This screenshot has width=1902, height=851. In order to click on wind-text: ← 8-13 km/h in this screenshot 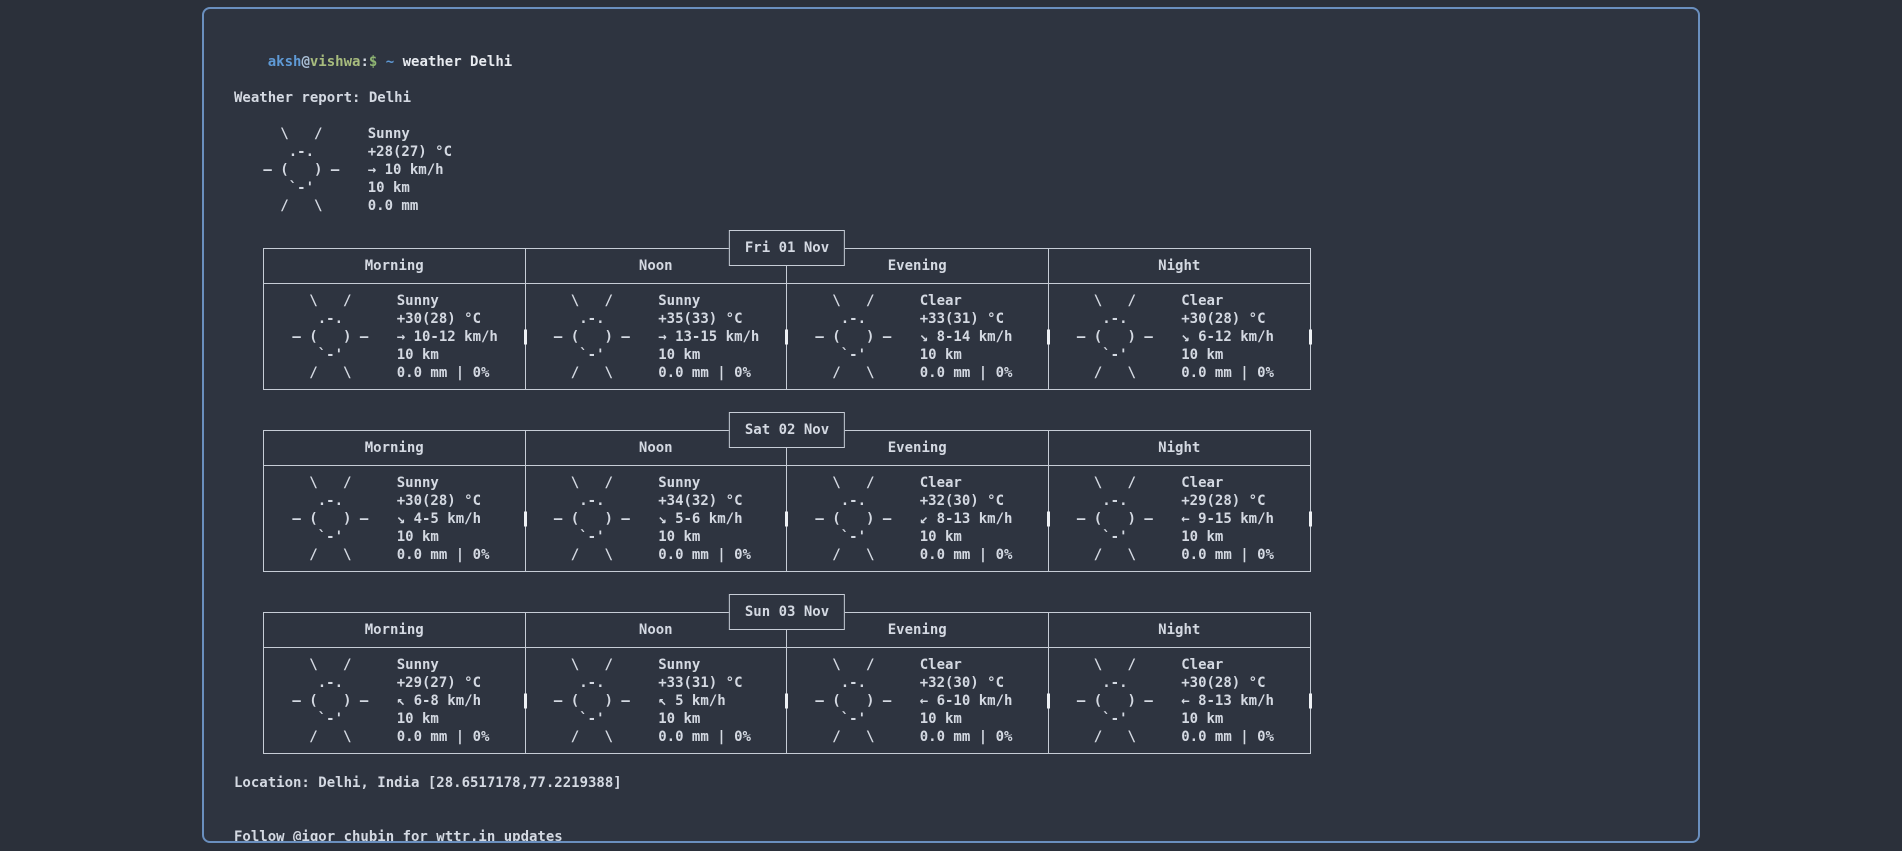, I will do `click(1227, 700)`.